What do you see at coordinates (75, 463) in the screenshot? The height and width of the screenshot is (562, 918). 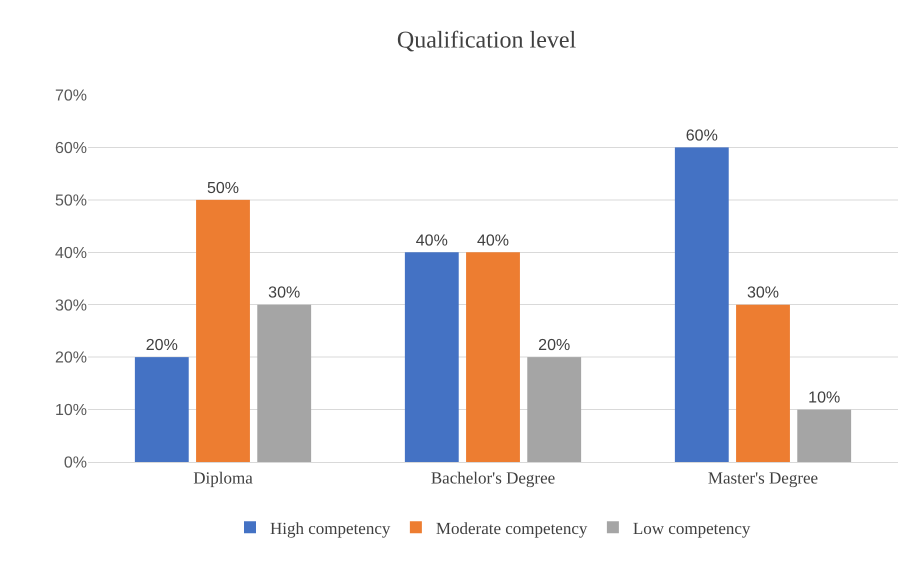 I see `y-tick-label: 0%` at bounding box center [75, 463].